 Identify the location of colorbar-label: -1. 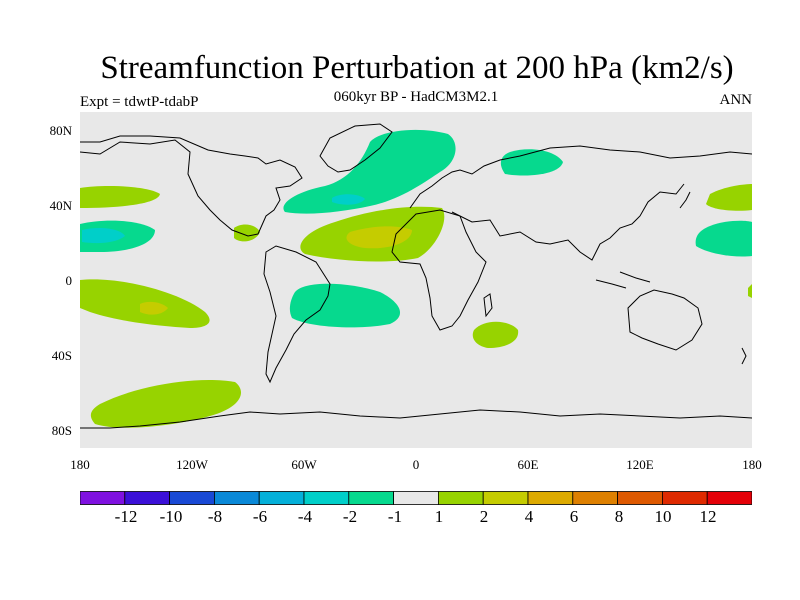
(395, 516).